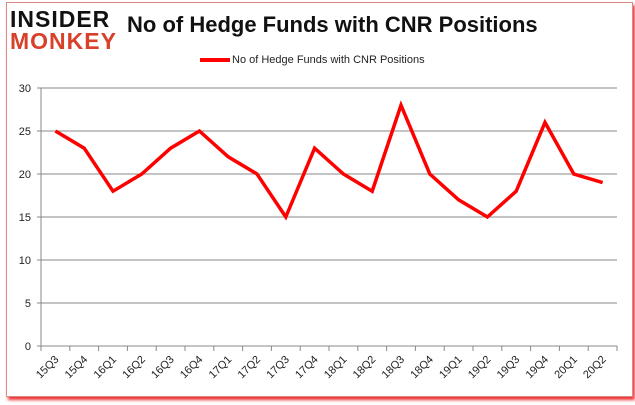 The image size is (635, 405). Describe the element at coordinates (25, 89) in the screenshot. I see `y-tick-label: 30` at that location.